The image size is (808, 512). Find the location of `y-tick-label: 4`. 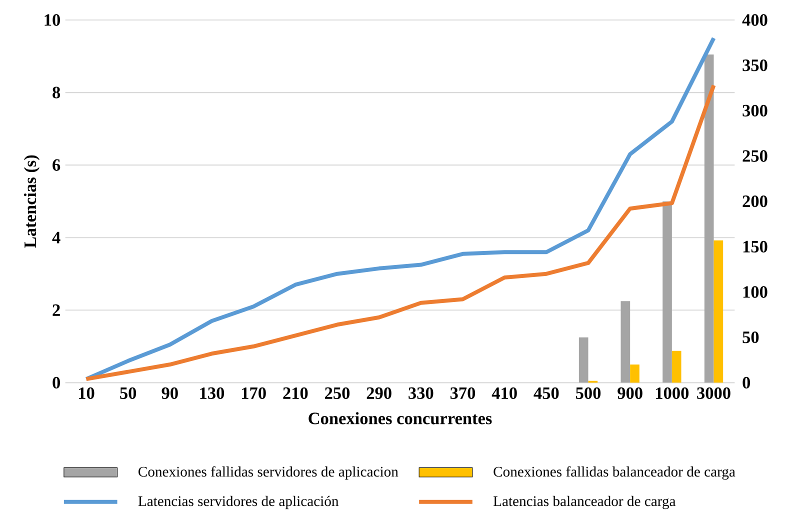

y-tick-label: 4 is located at coordinates (56, 238).